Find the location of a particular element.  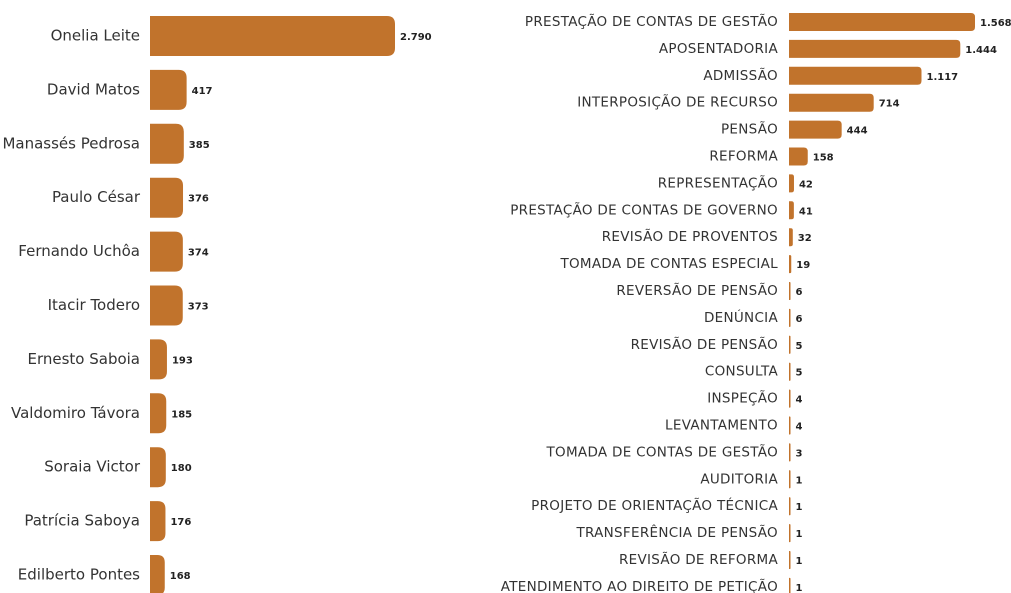

category-label: Valdomiro Távora is located at coordinates (75, 413).